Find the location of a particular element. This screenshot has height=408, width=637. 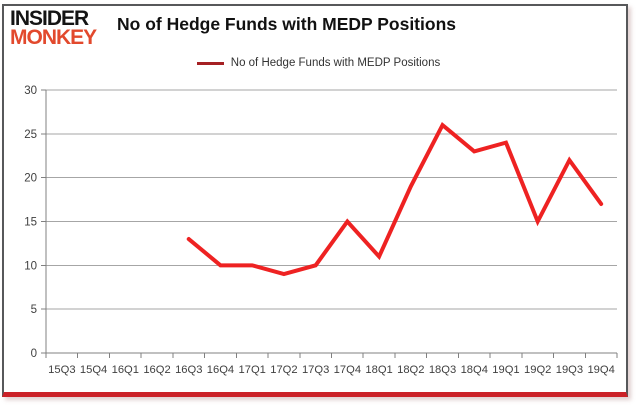

x-axis-label: 17Q2 is located at coordinates (283, 370).